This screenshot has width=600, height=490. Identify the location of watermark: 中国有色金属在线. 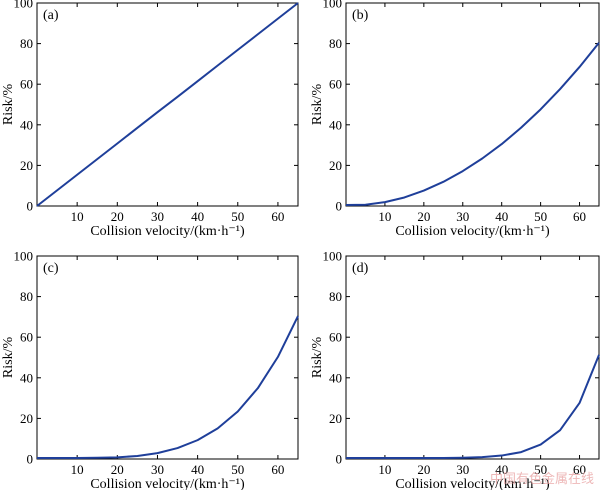
(541, 479).